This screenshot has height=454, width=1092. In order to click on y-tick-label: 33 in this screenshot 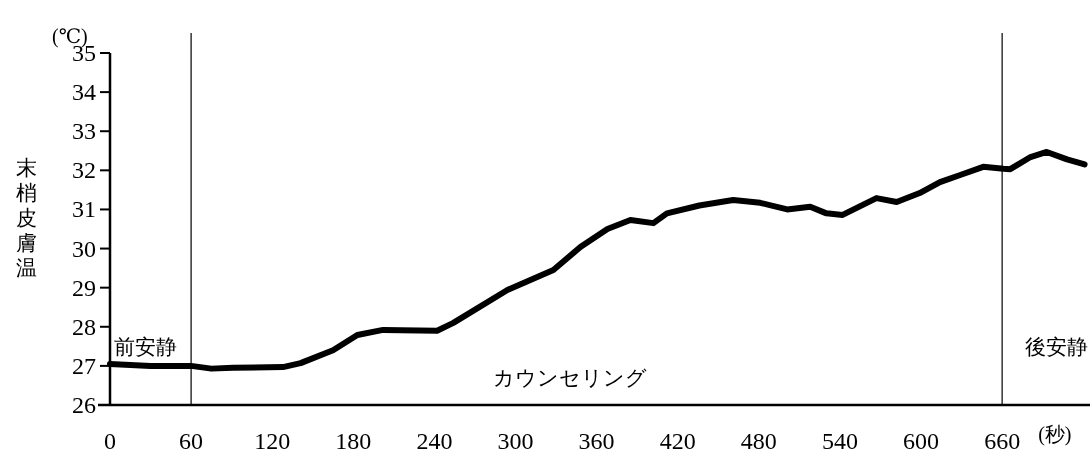, I will do `click(84, 131)`.